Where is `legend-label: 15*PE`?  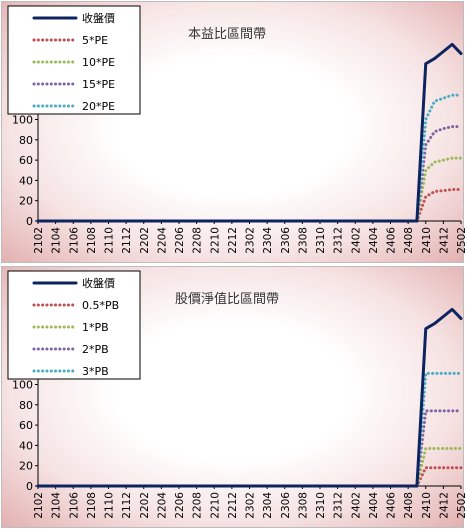
legend-label: 15*PE is located at coordinates (98, 84).